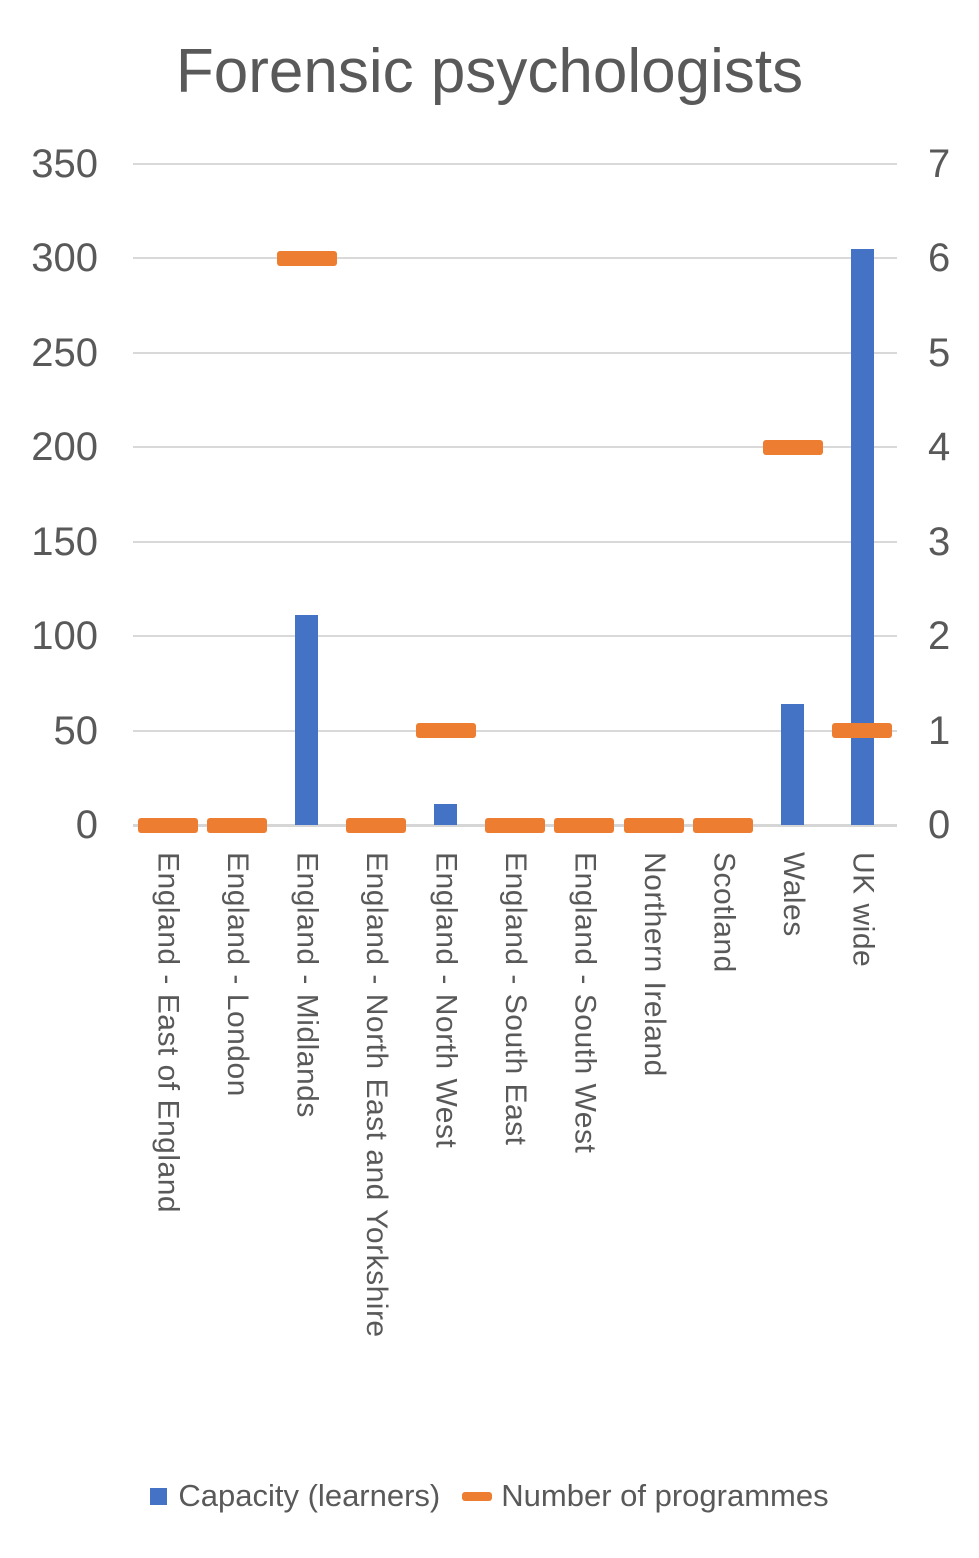  What do you see at coordinates (489, 71) in the screenshot?
I see `chart-title: Forensic psychologists` at bounding box center [489, 71].